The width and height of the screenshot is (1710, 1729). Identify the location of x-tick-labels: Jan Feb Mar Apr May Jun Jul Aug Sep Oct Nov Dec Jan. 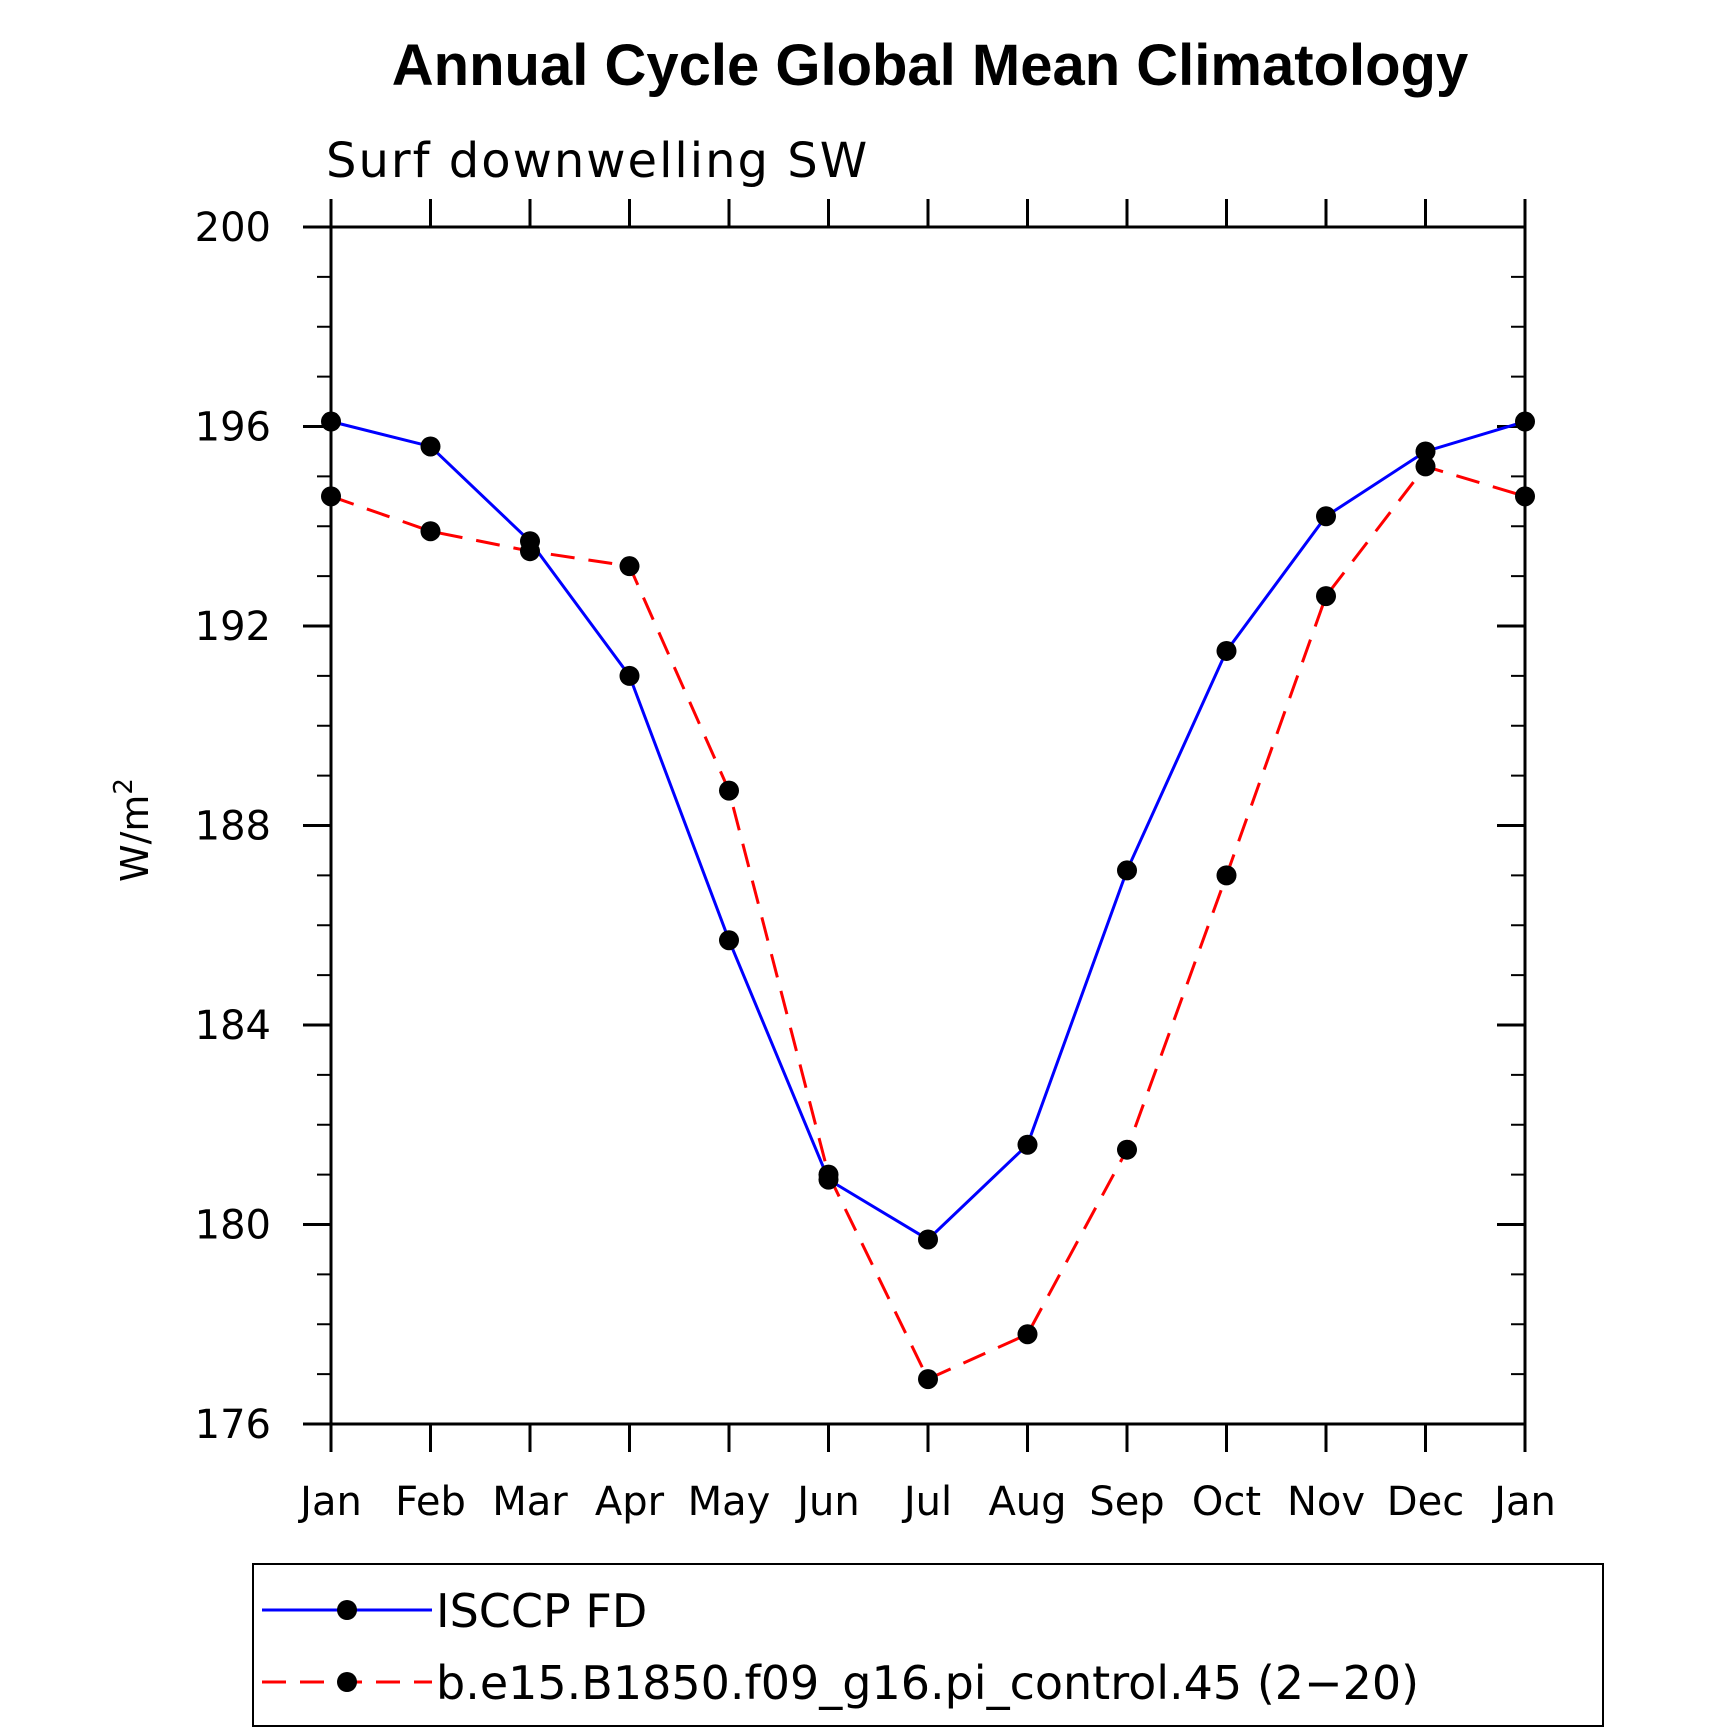
(926, 1502).